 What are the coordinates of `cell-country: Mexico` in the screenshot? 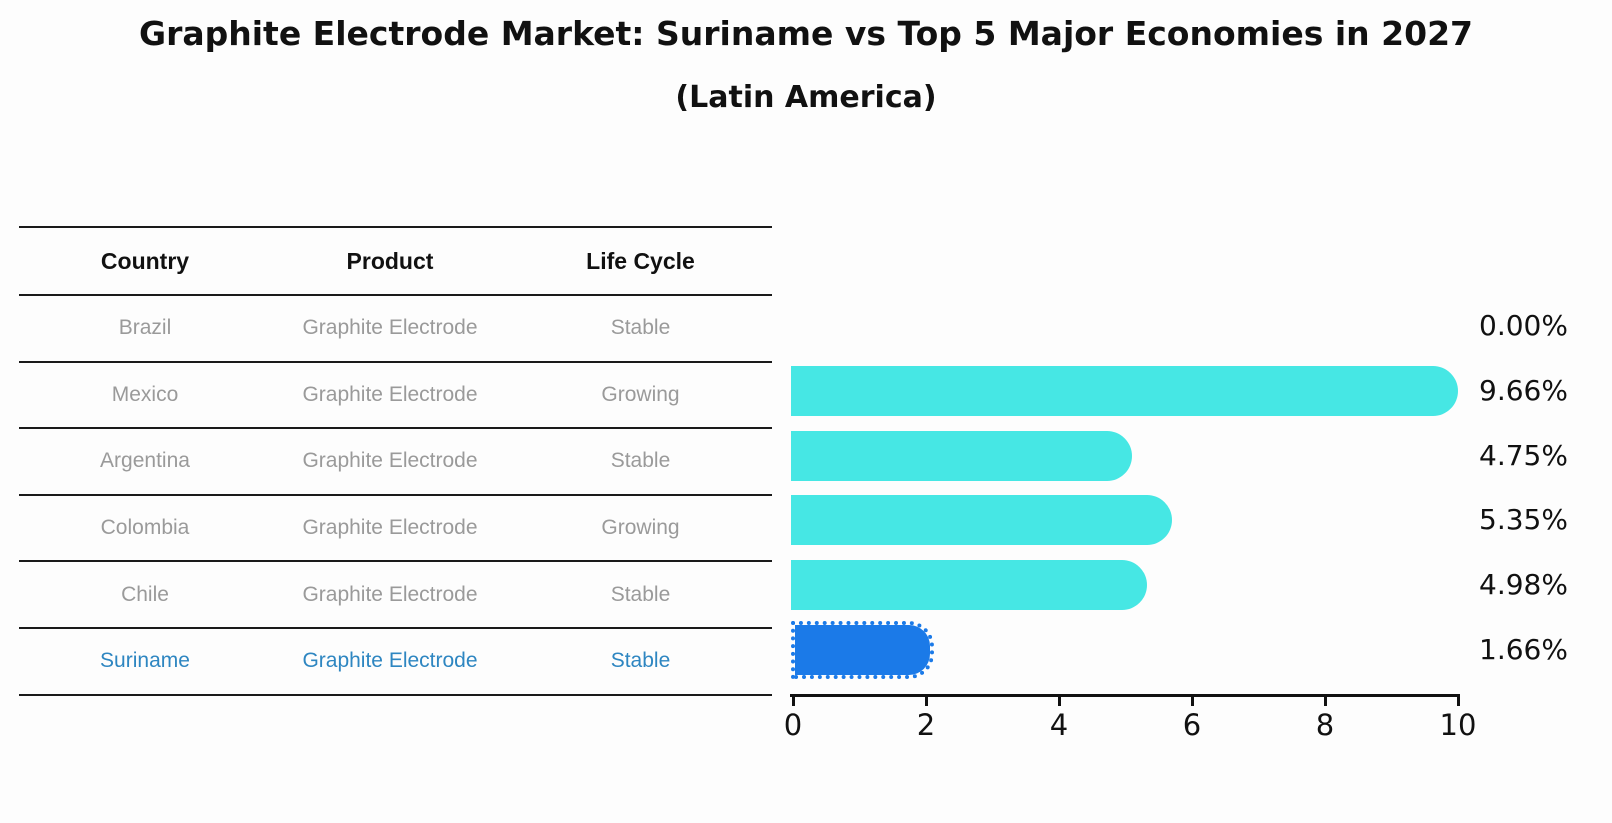 It's located at (145, 394).